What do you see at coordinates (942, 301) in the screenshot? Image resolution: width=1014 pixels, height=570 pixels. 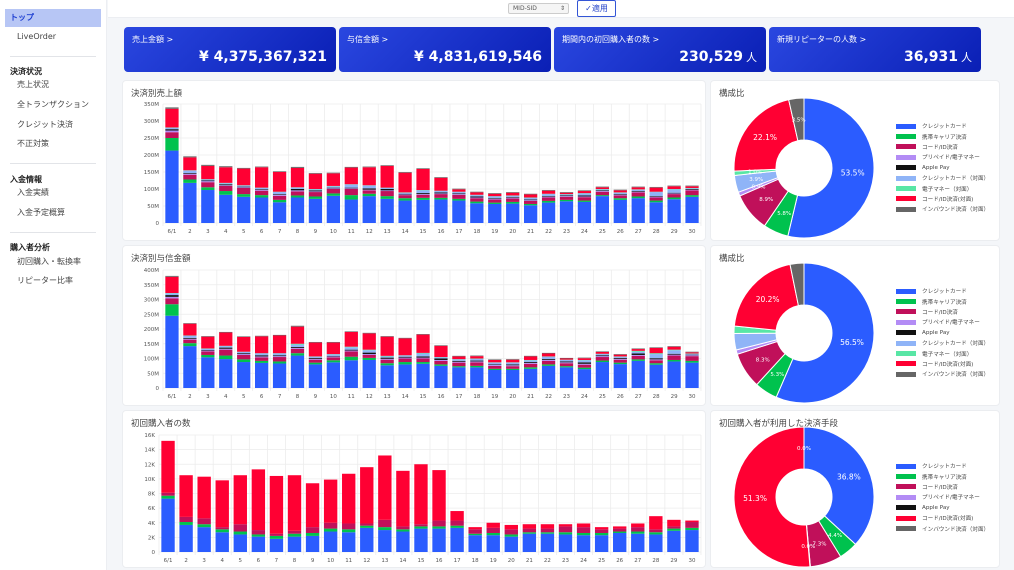 I see `legend-item: 携帯キャリア決済` at bounding box center [942, 301].